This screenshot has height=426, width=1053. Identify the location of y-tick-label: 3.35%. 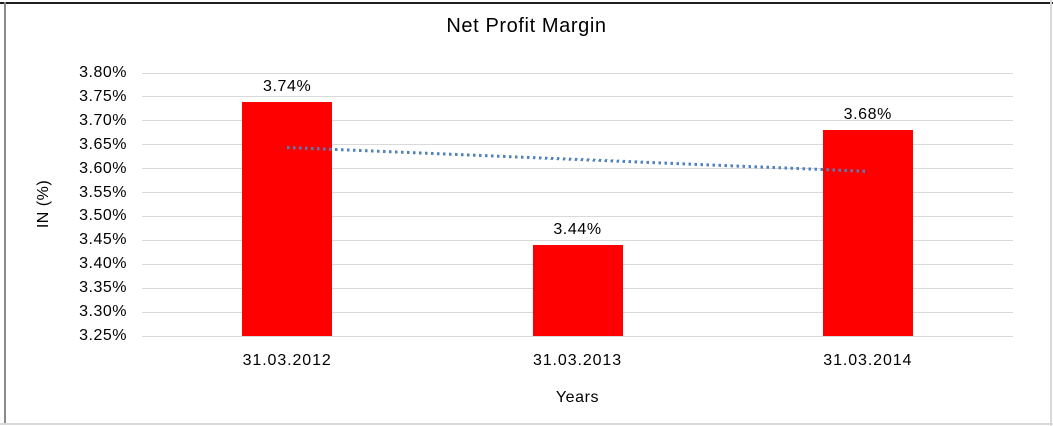
(103, 288).